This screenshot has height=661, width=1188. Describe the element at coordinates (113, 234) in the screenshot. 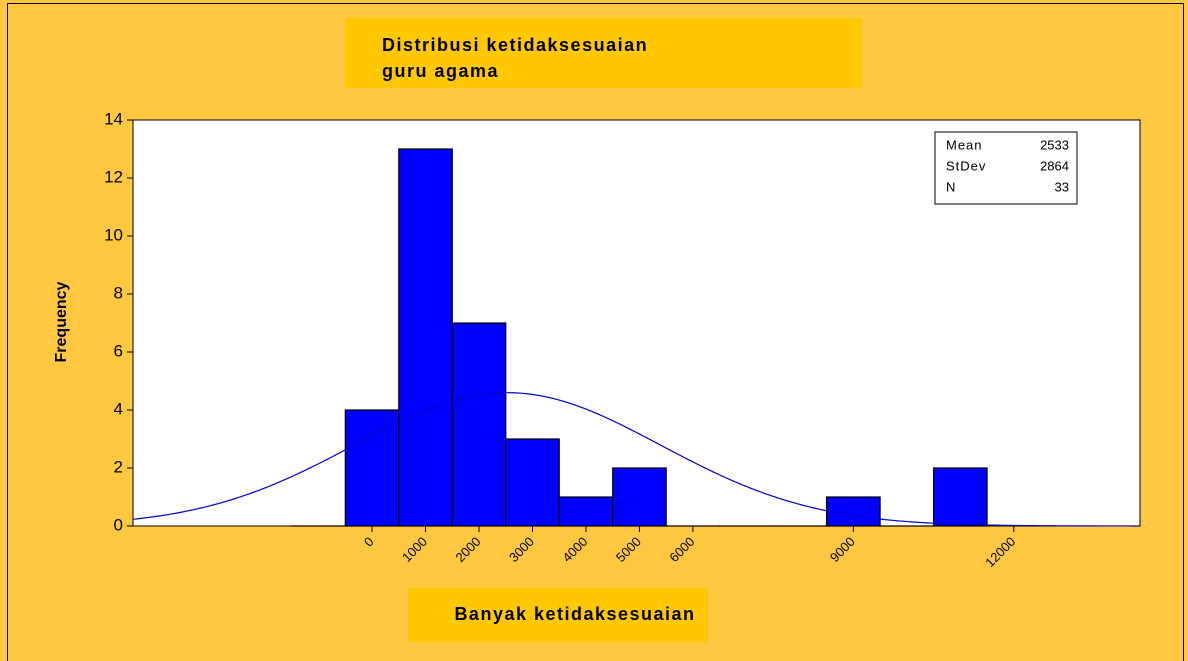

I see `y-tick-label: 10` at that location.